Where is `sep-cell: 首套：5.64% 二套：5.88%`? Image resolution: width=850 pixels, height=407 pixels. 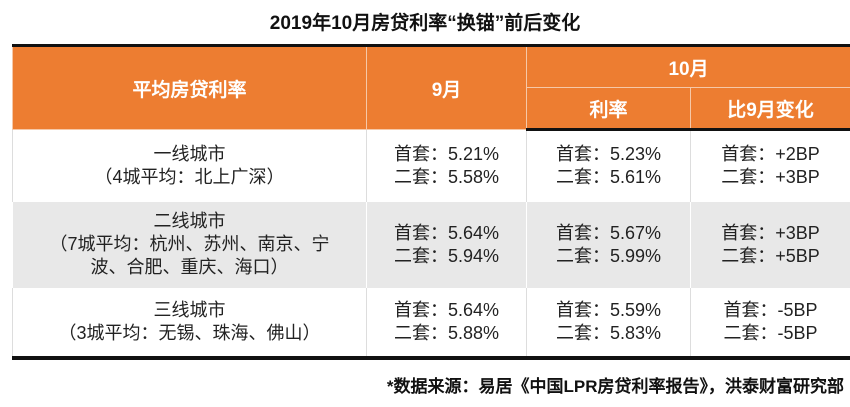 sep-cell: 首套：5.64% 二套：5.88% is located at coordinates (446, 322).